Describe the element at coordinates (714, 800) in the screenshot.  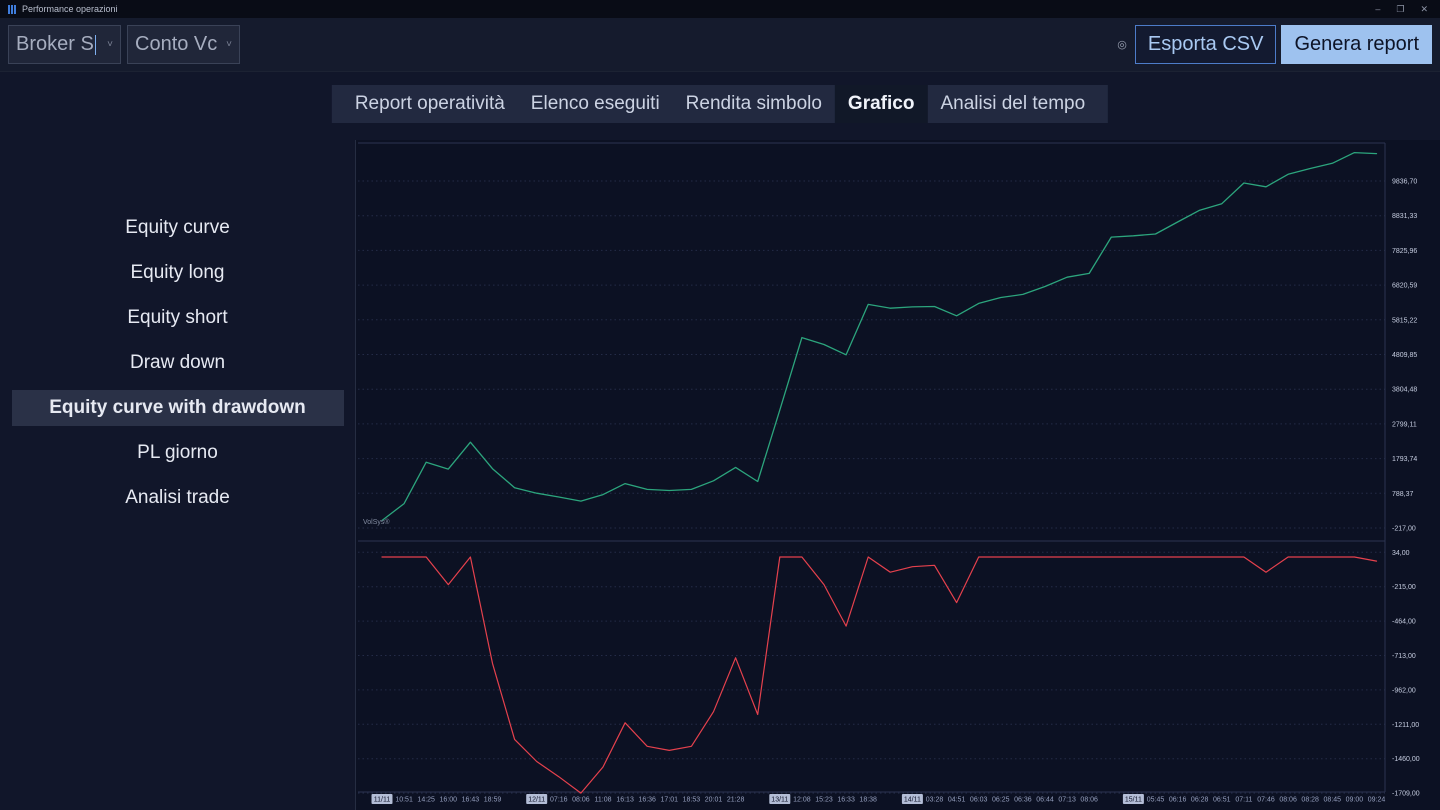
I see `x-axis-time-label: 20:01` at that location.